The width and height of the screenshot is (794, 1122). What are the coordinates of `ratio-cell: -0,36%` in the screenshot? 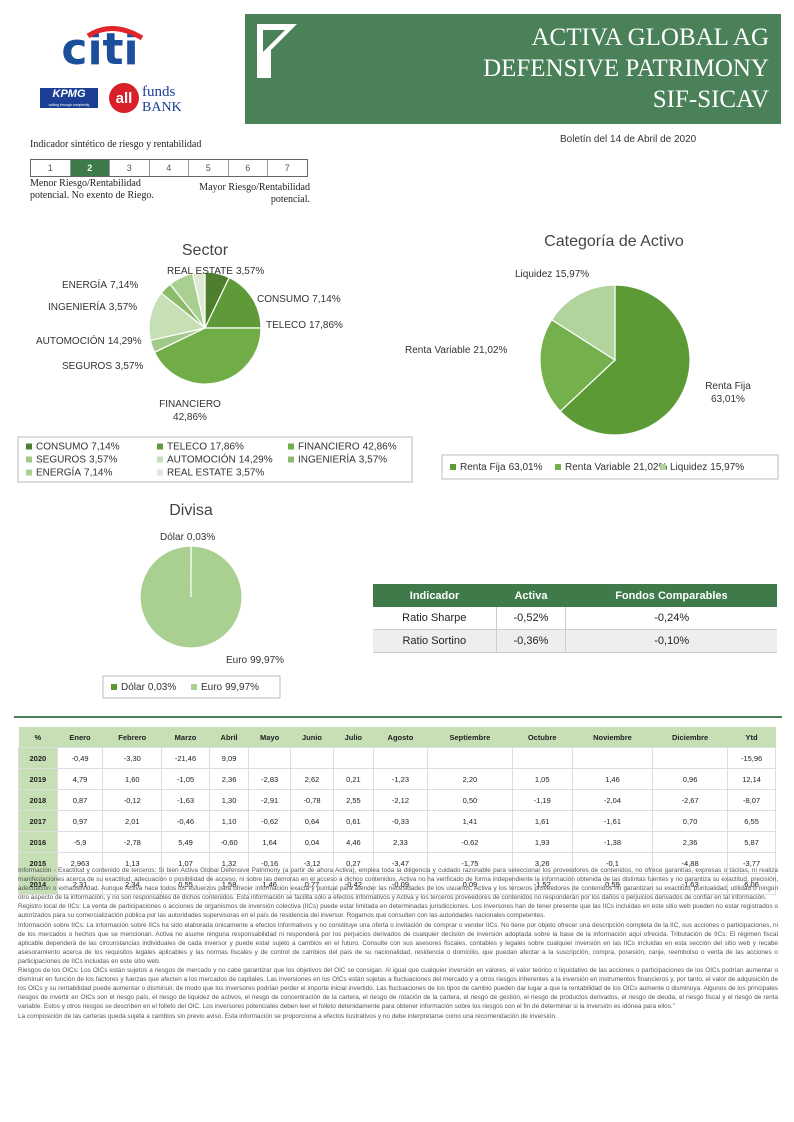 It's located at (531, 641).